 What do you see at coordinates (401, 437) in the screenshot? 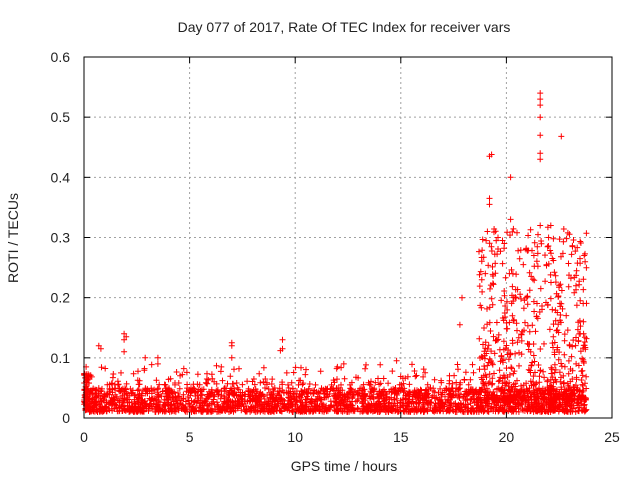
I see `x-tick-label: 15` at bounding box center [401, 437].